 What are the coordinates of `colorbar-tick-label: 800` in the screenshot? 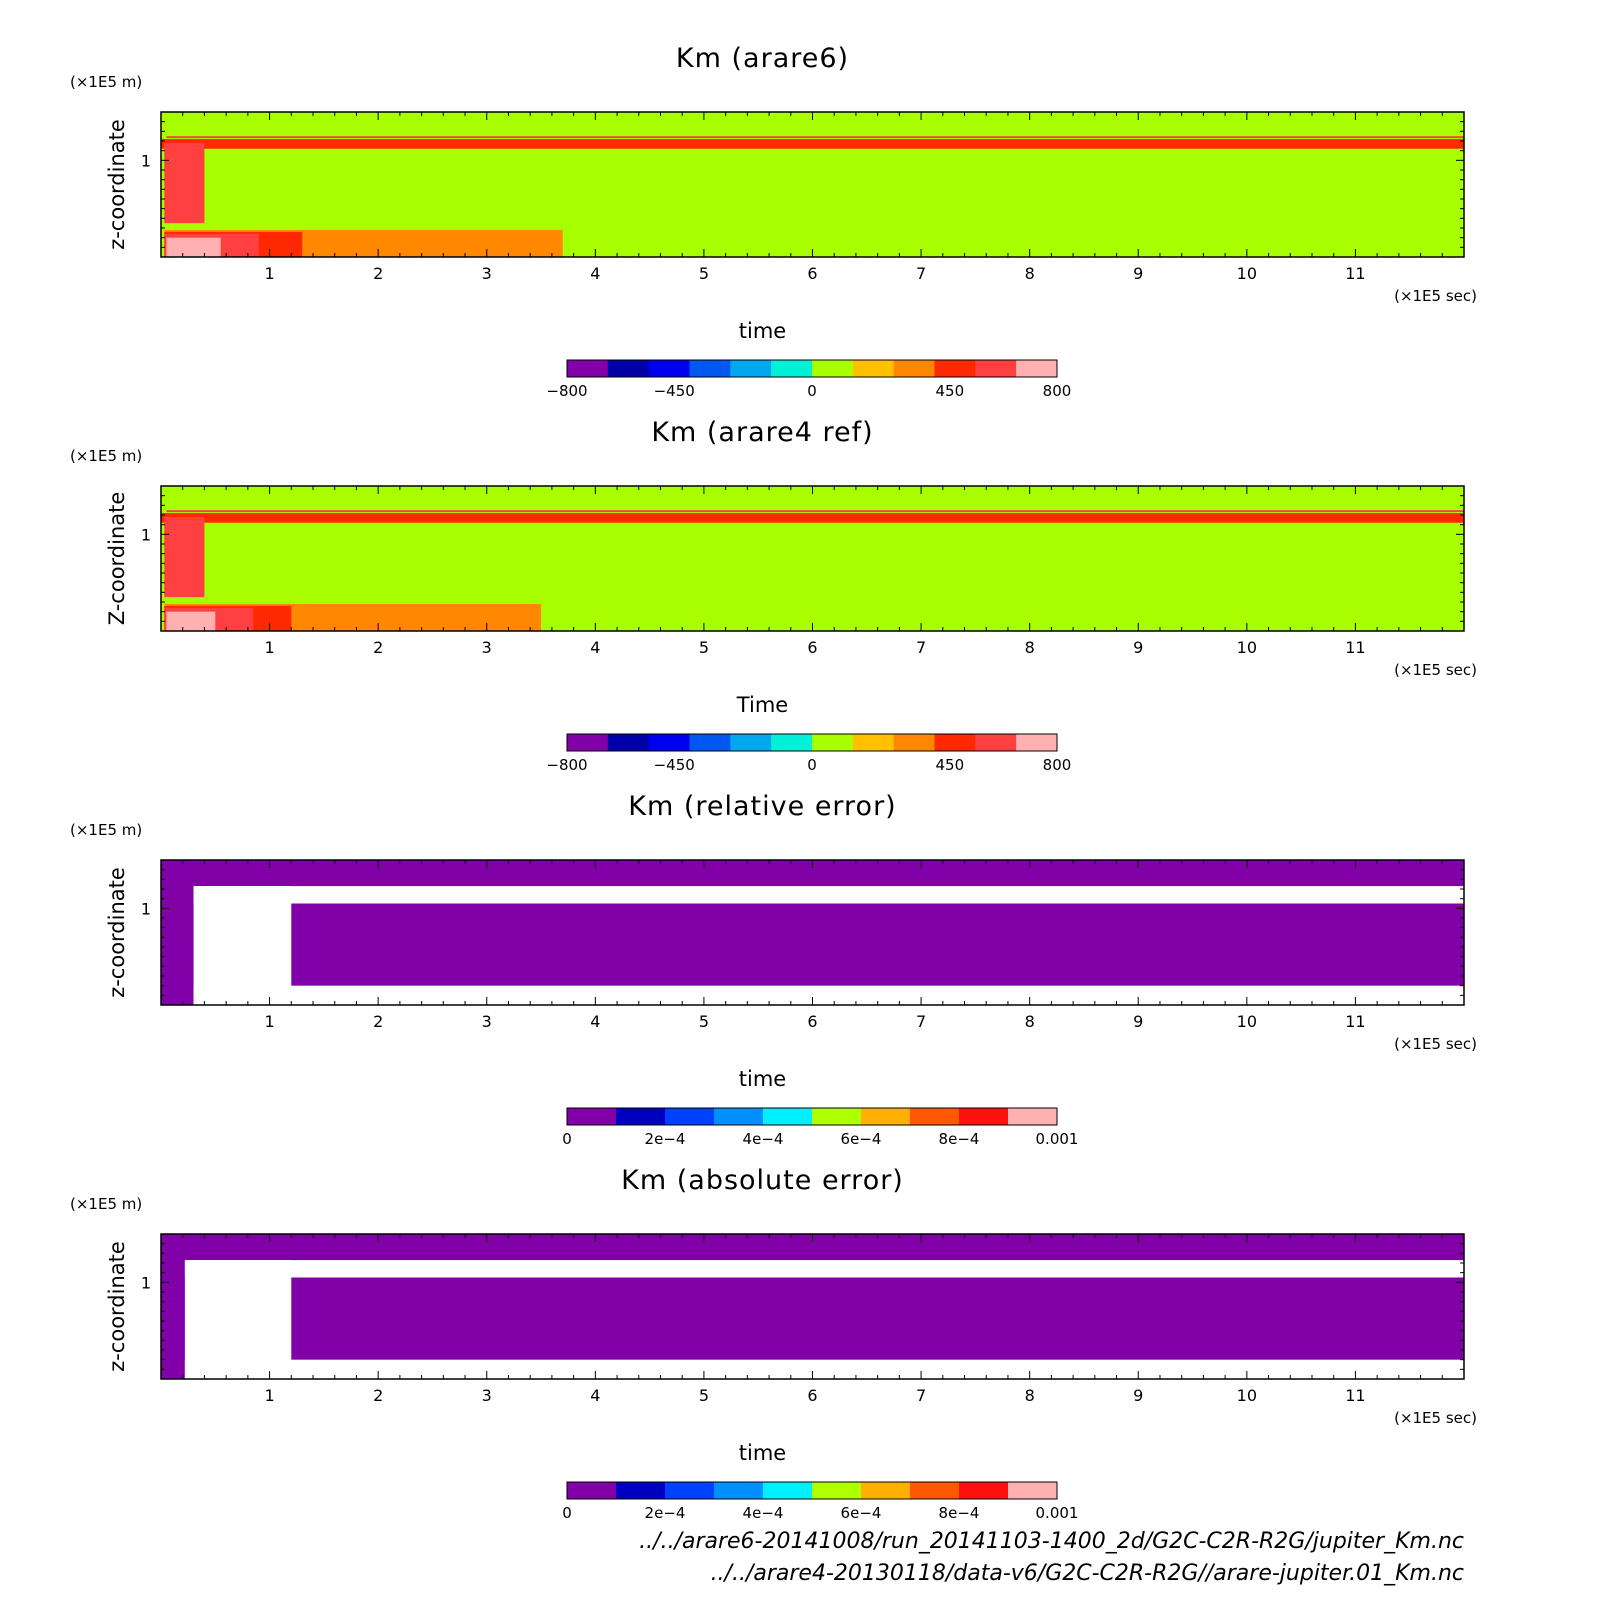 It's located at (1057, 765).